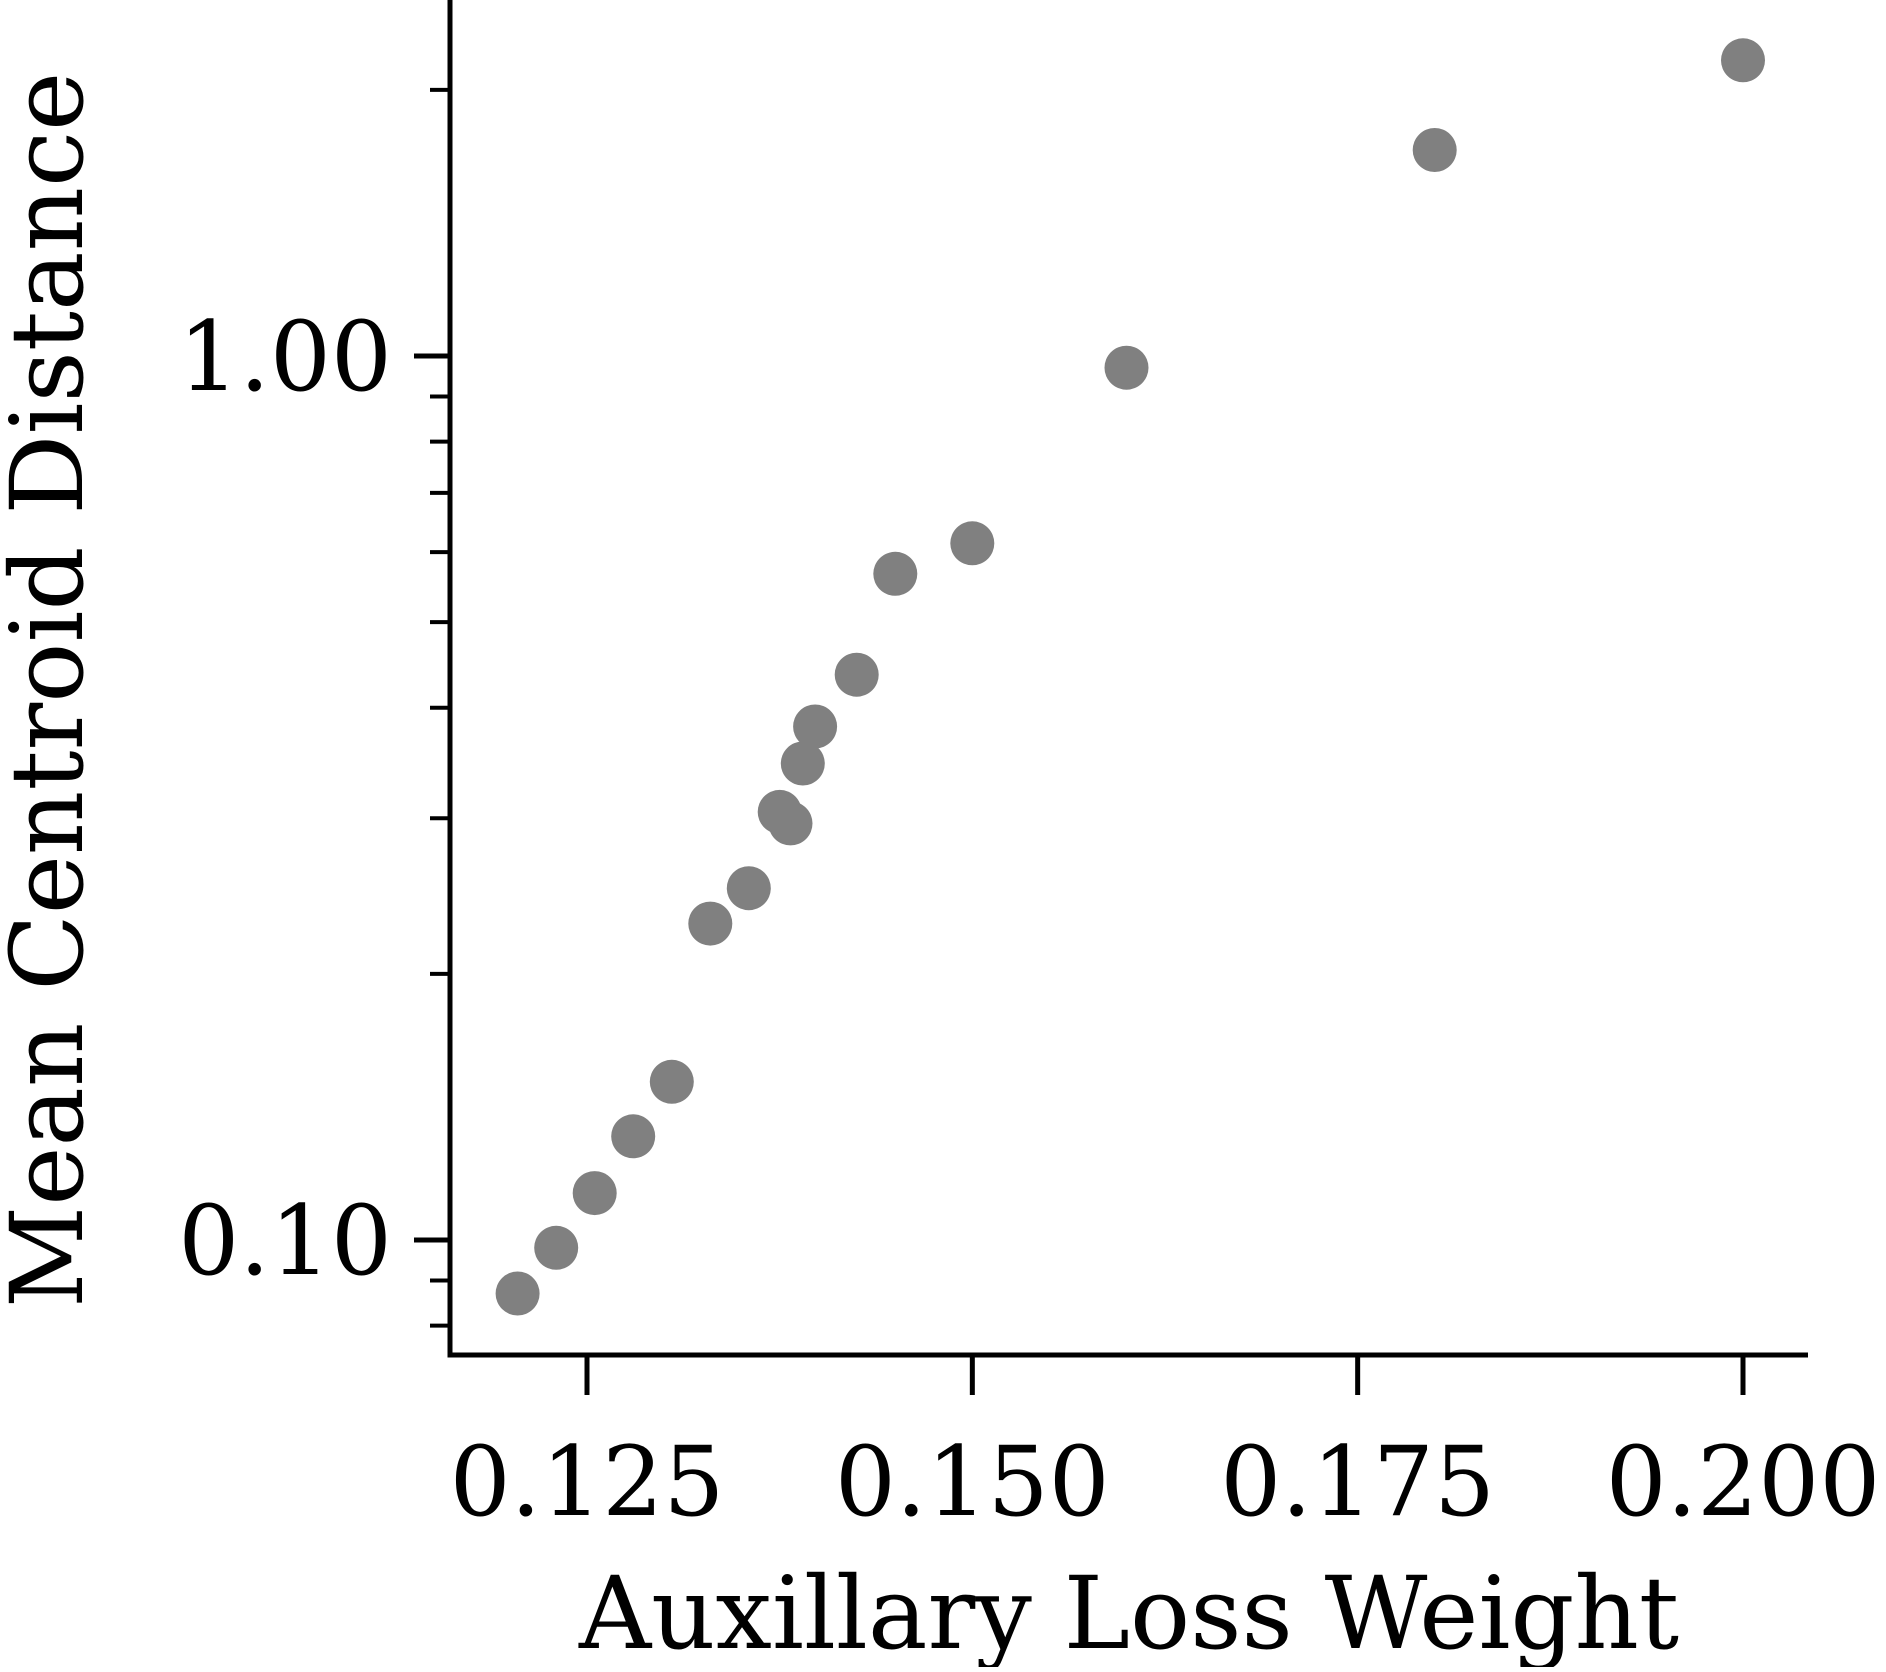 The image size is (1886, 1672). I want to click on x-axis-title: Auxillary Loss Weight, so click(1128, 1611).